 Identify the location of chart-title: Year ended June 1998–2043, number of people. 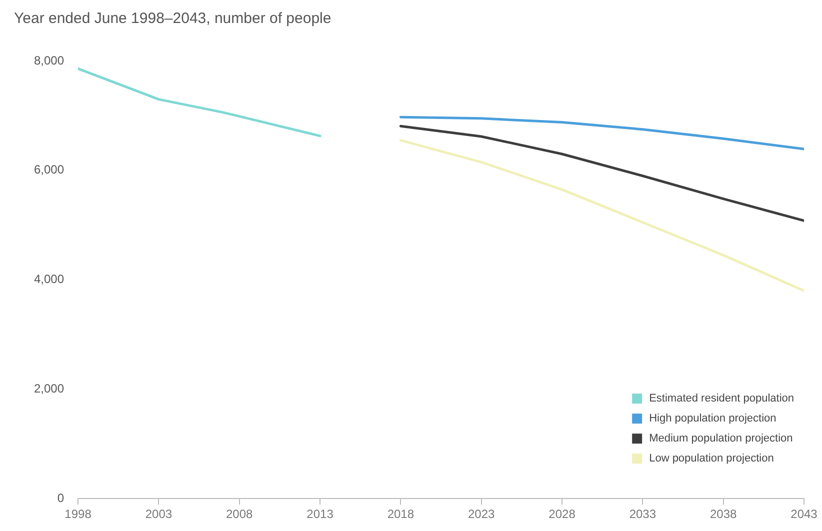
(173, 18).